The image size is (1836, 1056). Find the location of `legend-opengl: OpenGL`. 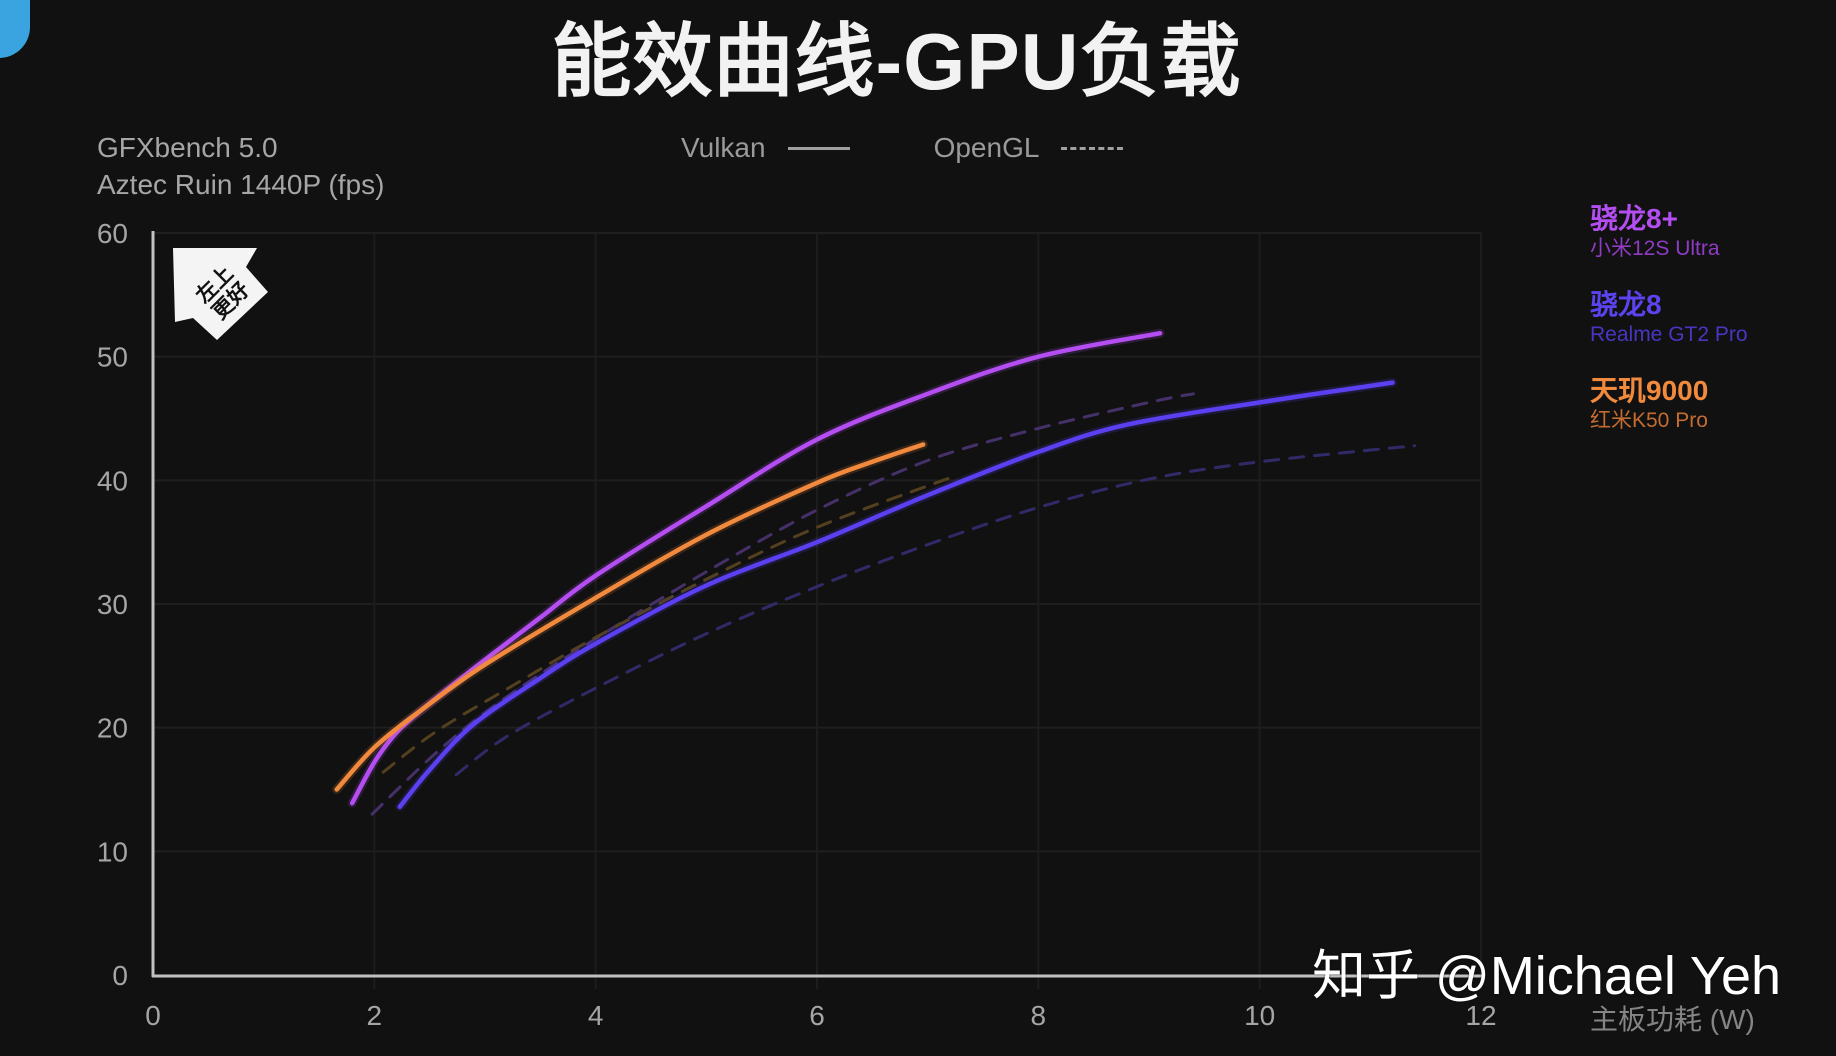

legend-opengl: OpenGL is located at coordinates (1029, 148).